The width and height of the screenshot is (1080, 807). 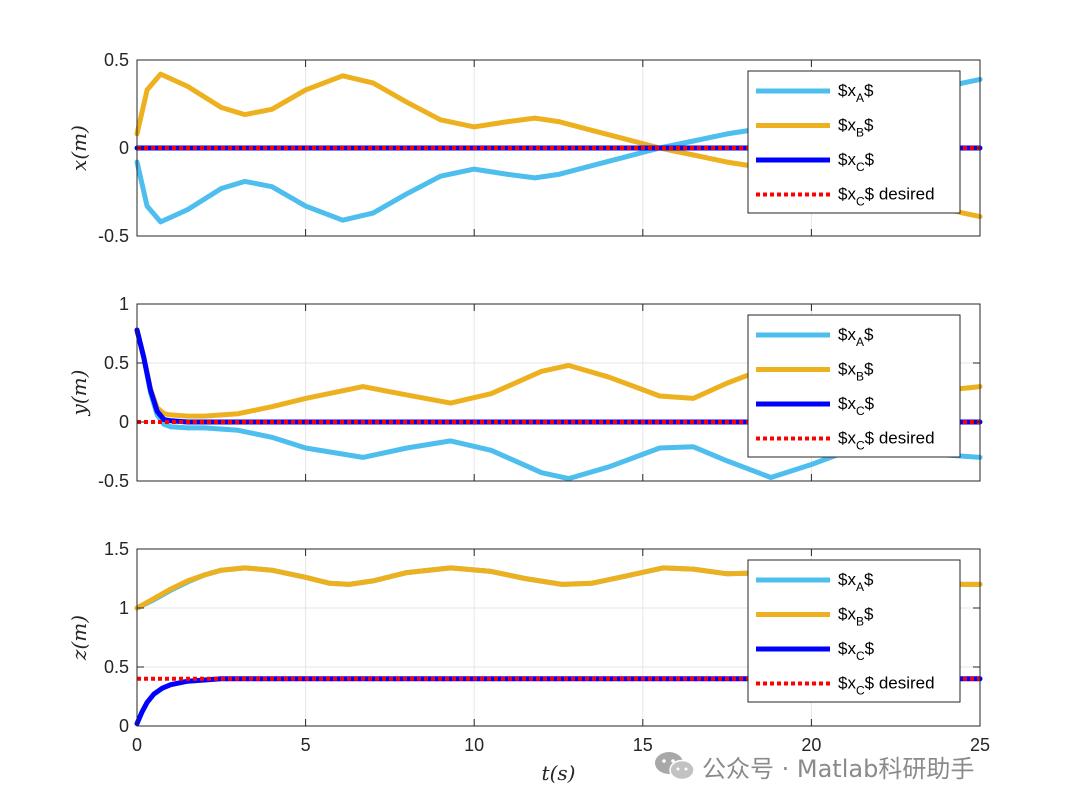 I want to click on x-tick-label: 0, so click(x=137, y=745).